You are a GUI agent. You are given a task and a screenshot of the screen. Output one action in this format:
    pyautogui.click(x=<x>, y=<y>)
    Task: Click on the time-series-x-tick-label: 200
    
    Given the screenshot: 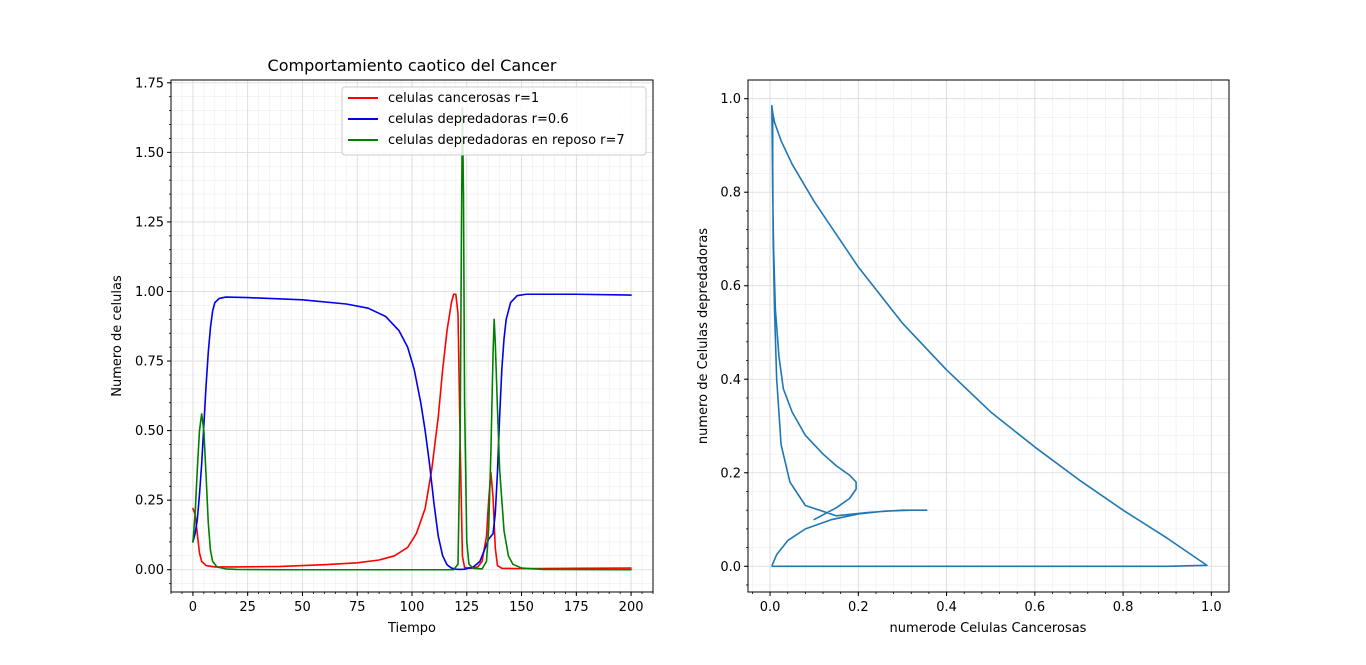 What is the action you would take?
    pyautogui.click(x=631, y=607)
    